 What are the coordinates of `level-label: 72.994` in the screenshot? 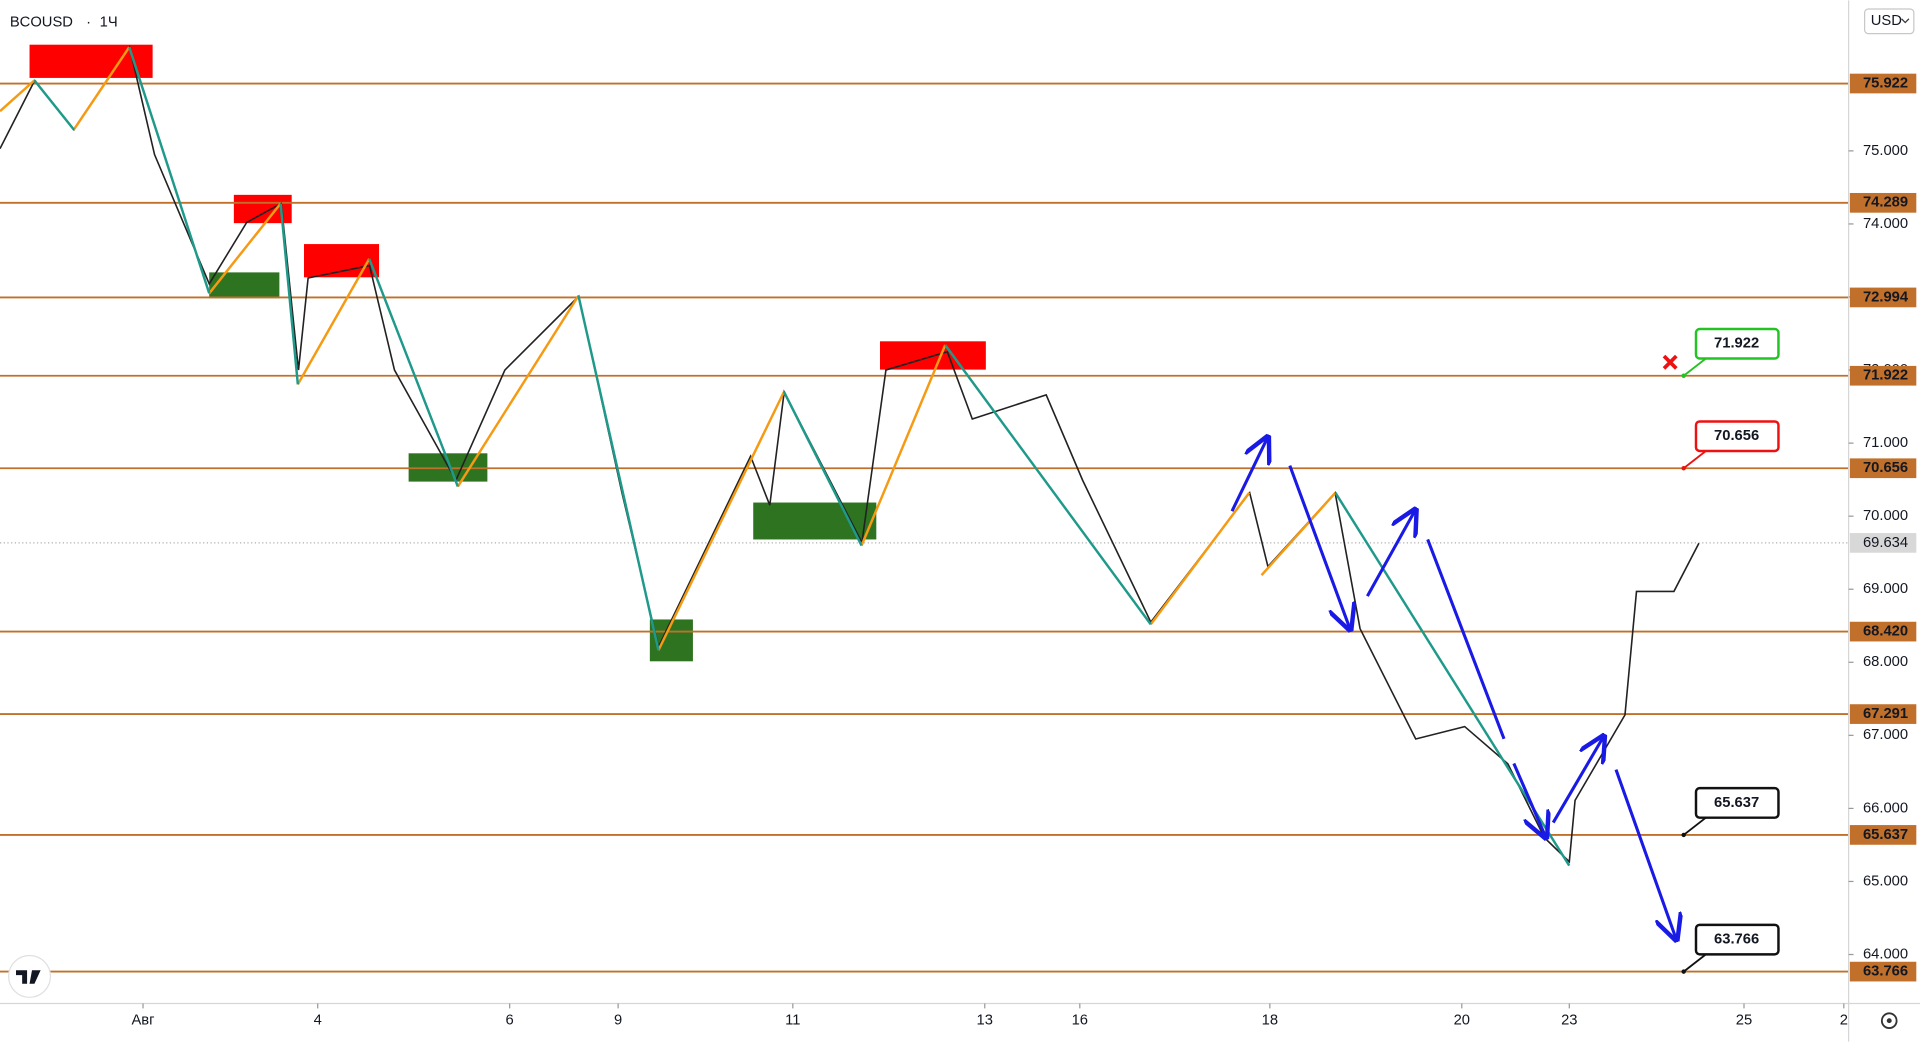 It's located at (1886, 297).